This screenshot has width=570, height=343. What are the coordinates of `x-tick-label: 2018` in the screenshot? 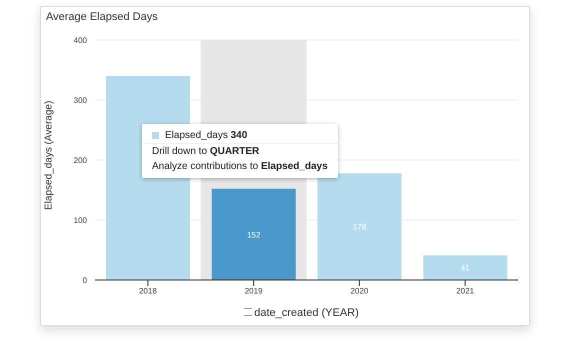 It's located at (148, 291).